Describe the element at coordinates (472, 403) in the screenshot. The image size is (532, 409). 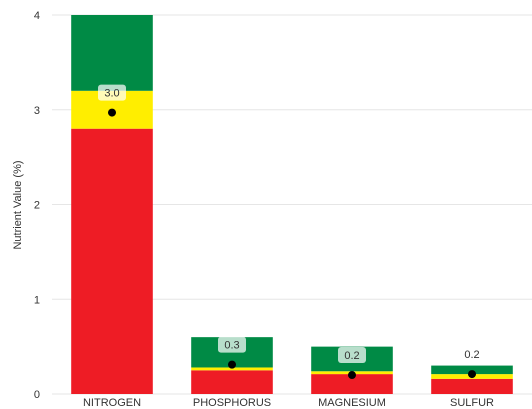
I see `x-tick-label-sulfur: SULFUR` at that location.